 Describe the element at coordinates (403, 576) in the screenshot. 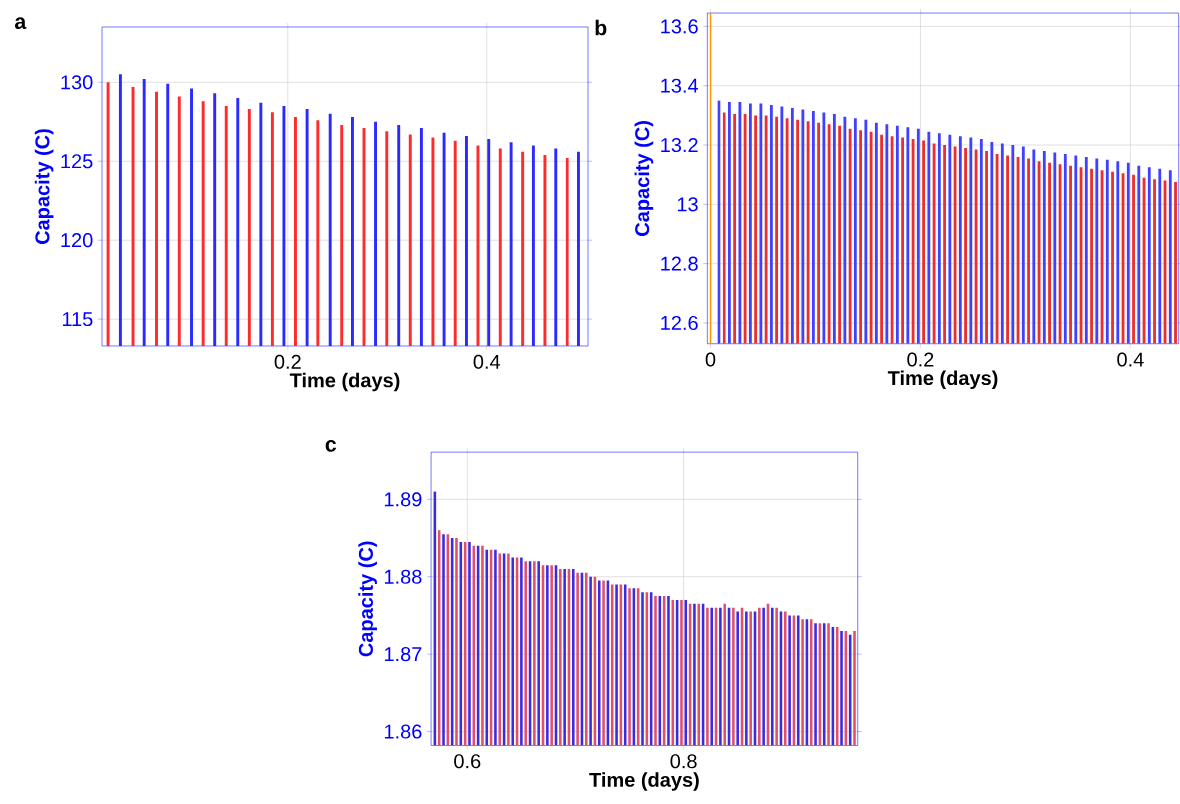

I see `y-tick-label: 1.88` at that location.